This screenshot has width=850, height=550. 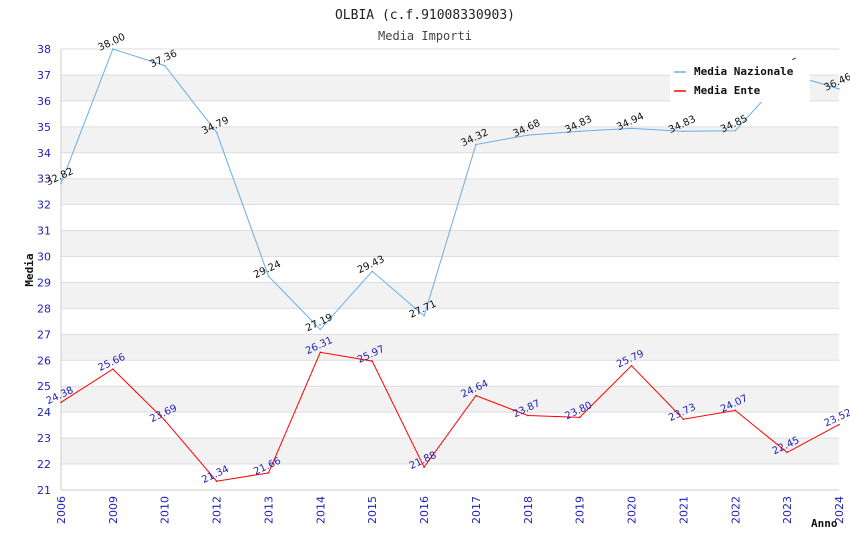 I want to click on y-tick-label: 26, so click(x=44, y=360).